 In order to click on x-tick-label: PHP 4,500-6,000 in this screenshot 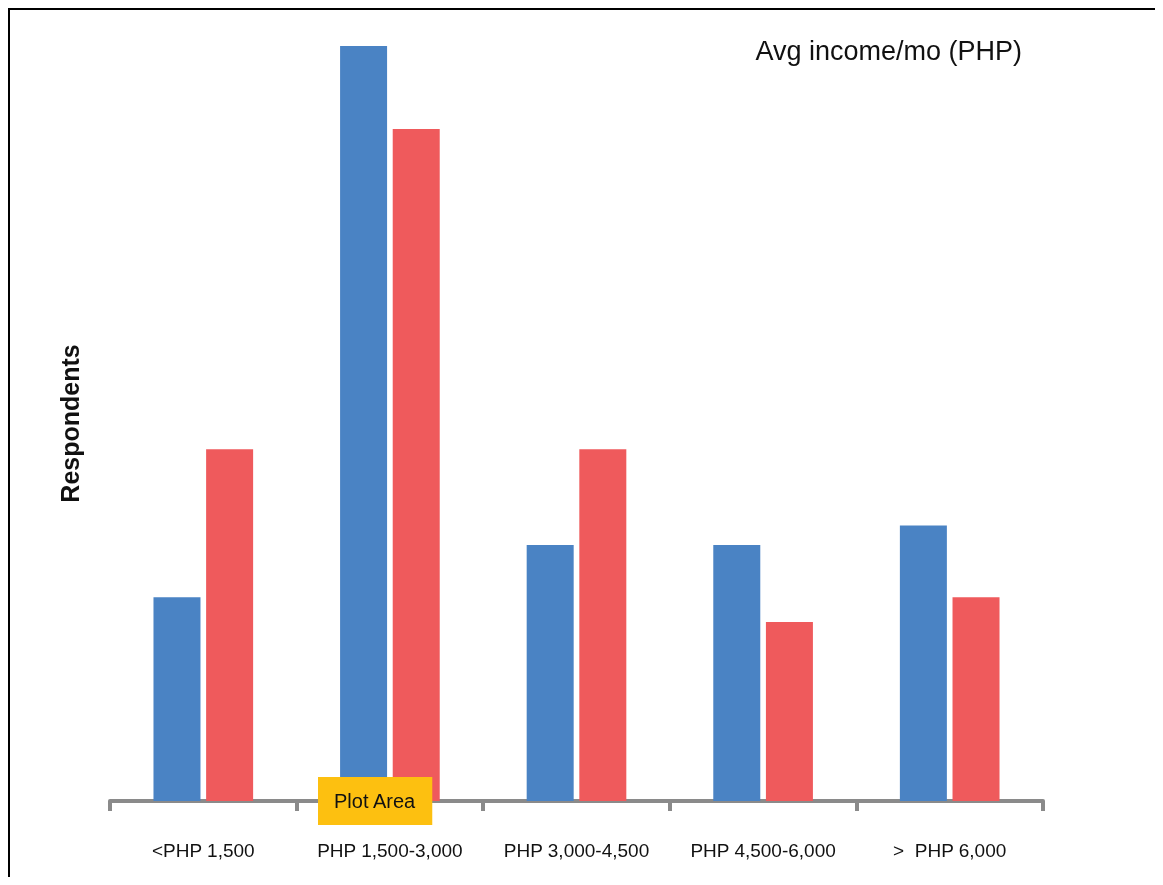, I will do `click(763, 850)`.